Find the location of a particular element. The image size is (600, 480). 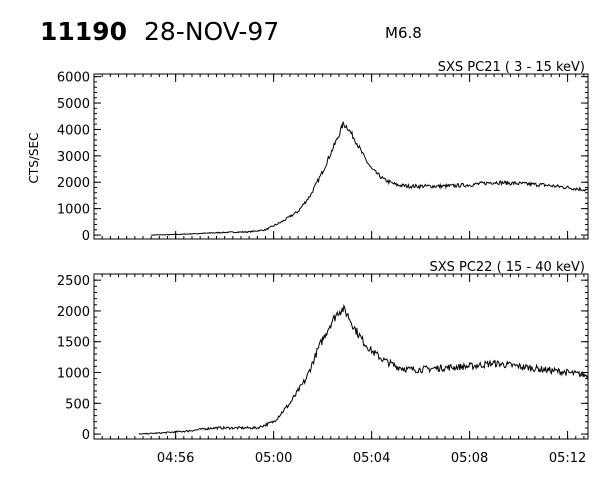

x-tick-label: 05:04 is located at coordinates (371, 458).